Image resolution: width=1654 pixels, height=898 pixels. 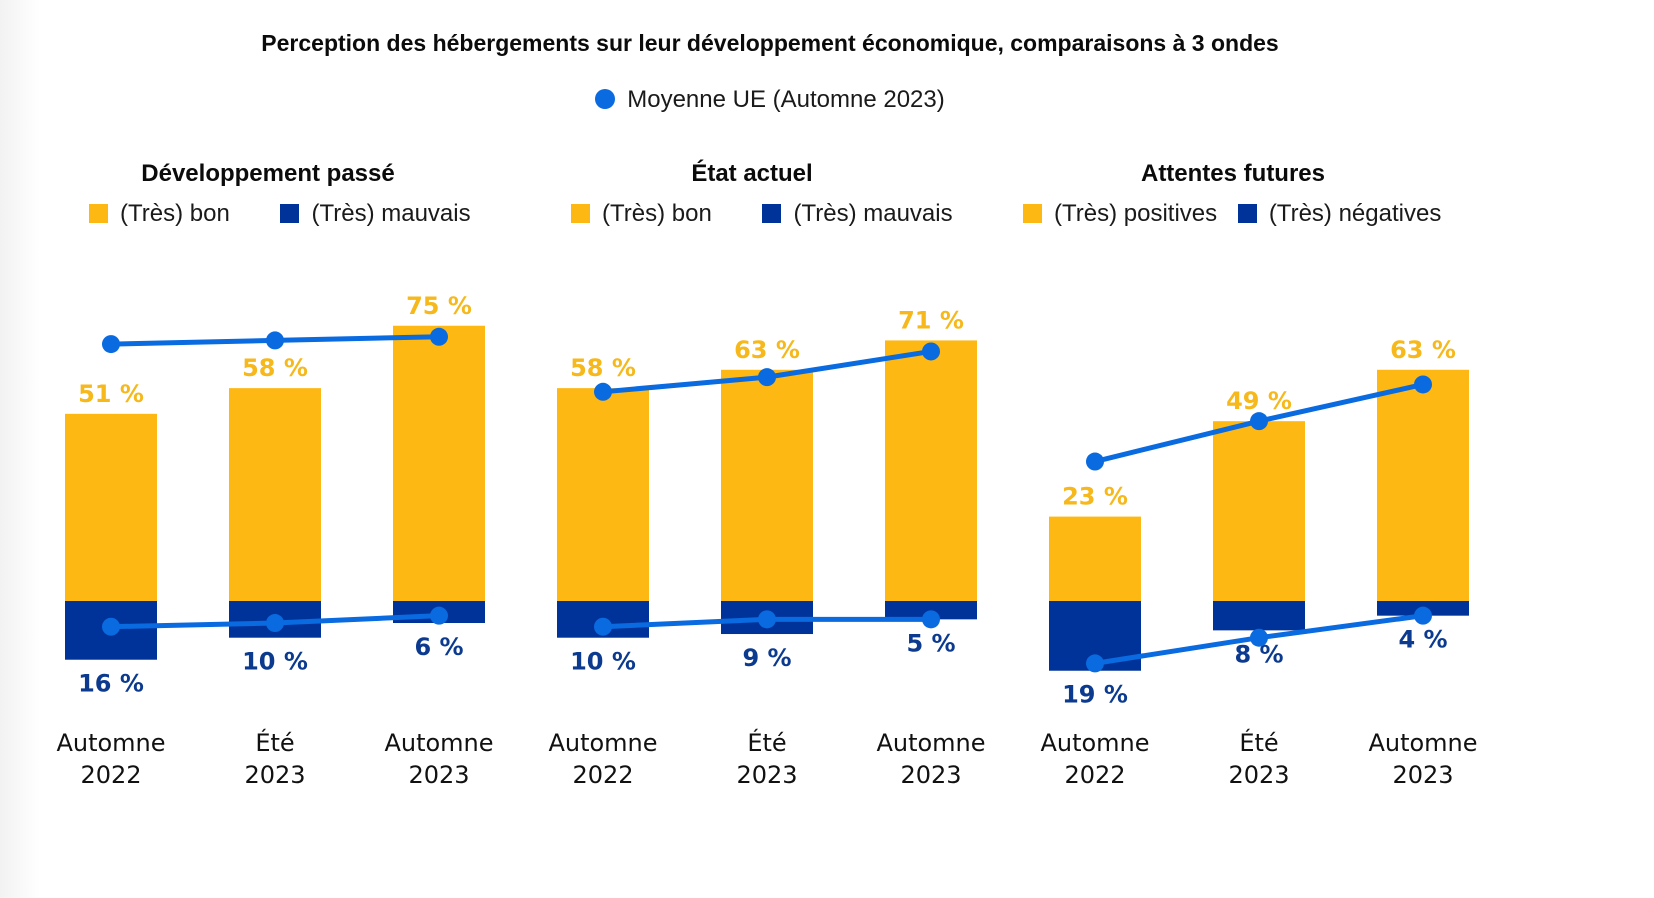 What do you see at coordinates (438, 647) in the screenshot?
I see `data-label-negative: 6 %` at bounding box center [438, 647].